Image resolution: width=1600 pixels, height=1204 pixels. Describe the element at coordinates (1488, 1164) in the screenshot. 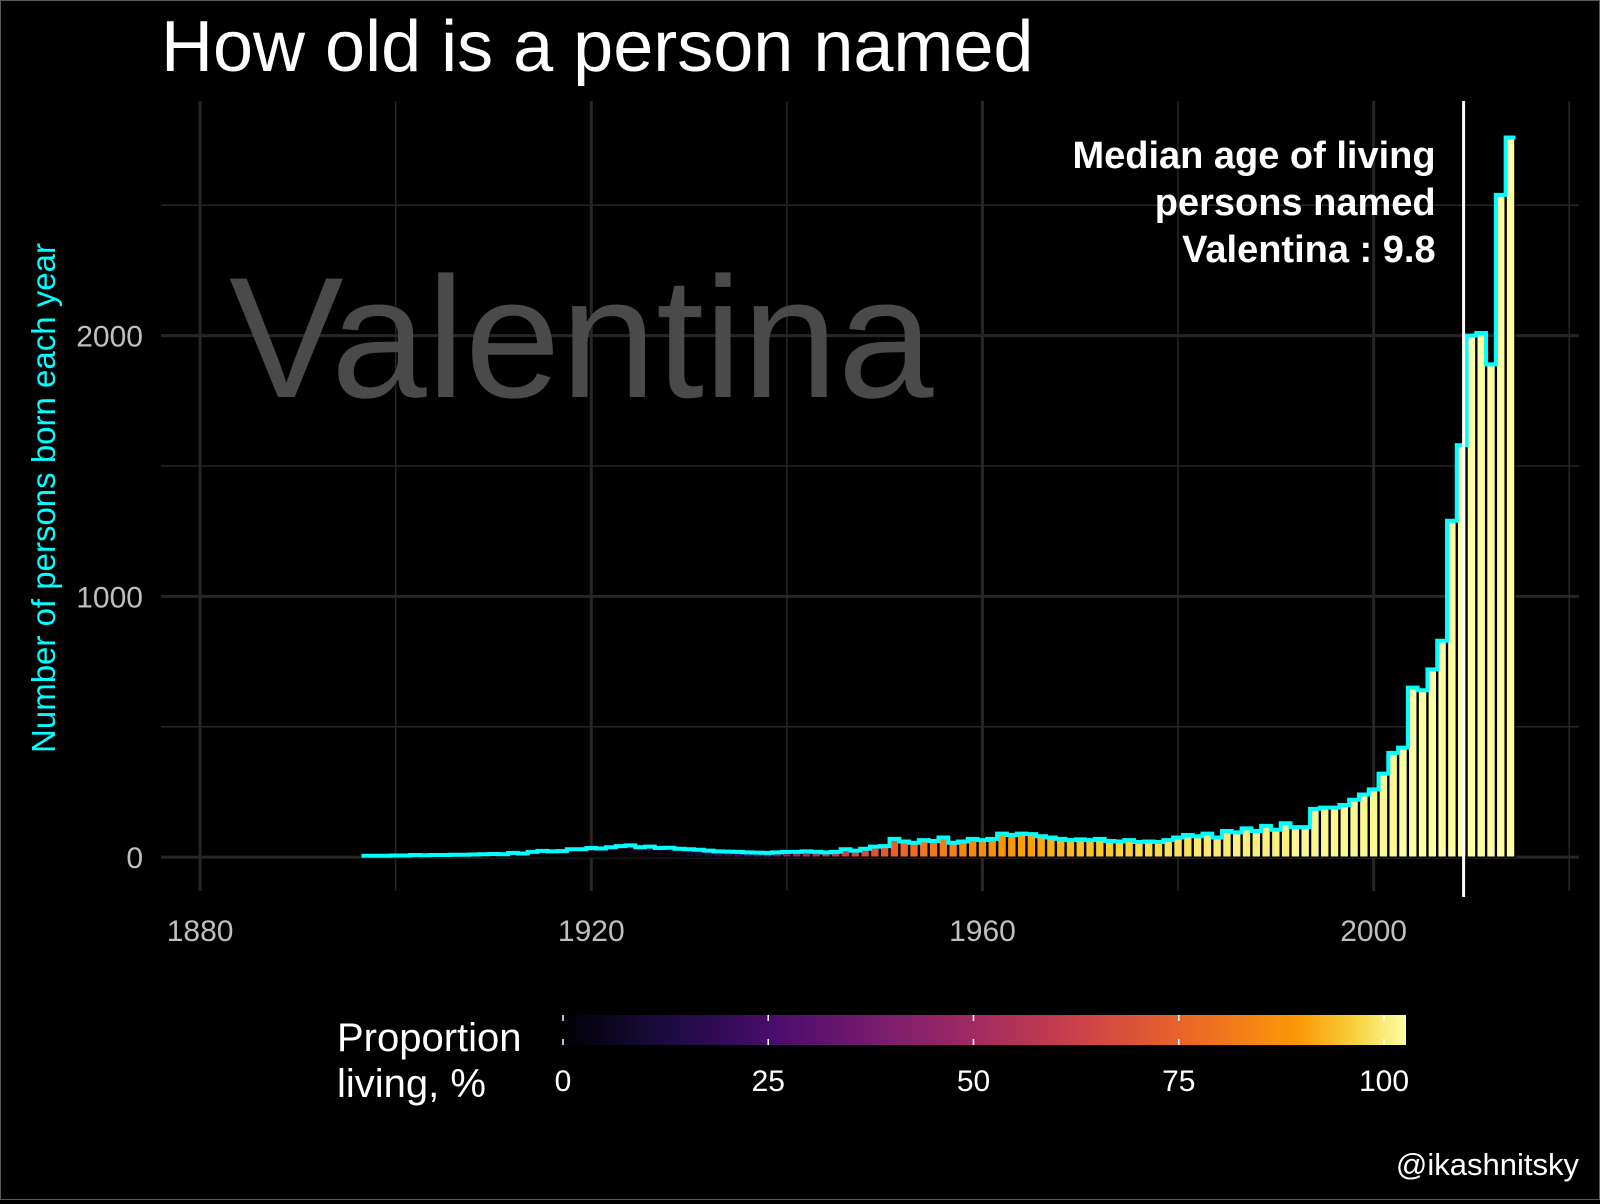

I see `author-credit: @ikashnitsky` at that location.